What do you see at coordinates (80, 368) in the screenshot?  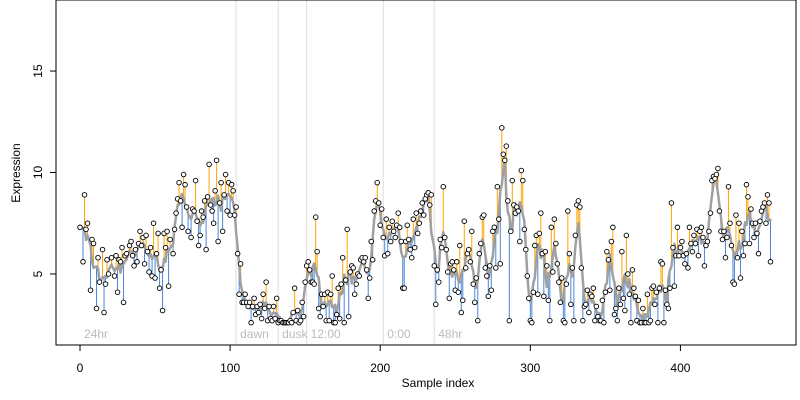 I see `x-tick-label: 0` at bounding box center [80, 368].